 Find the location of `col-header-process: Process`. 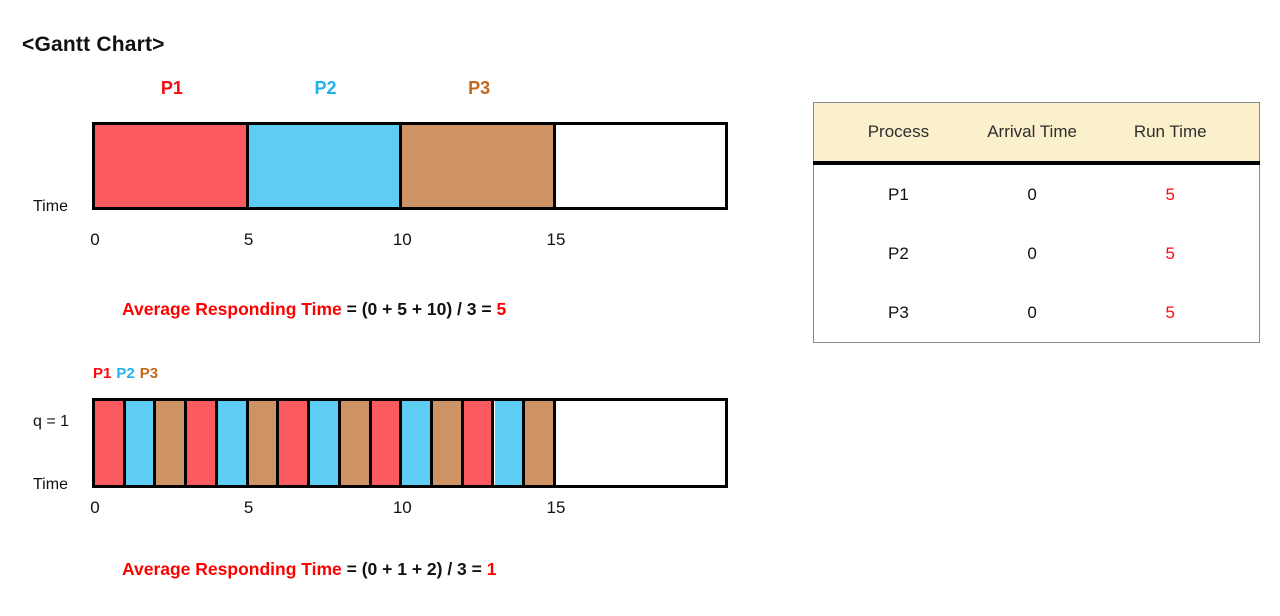

col-header-process: Process is located at coordinates (898, 133).